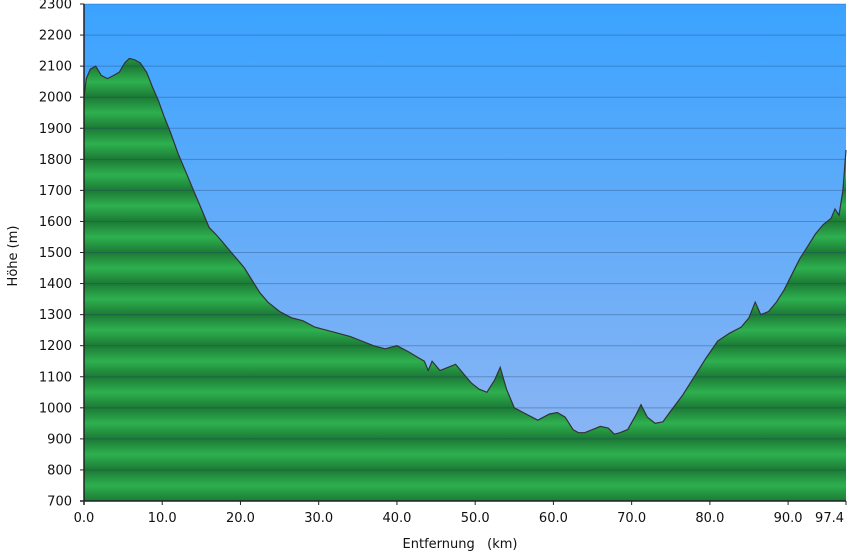 The width and height of the screenshot is (851, 555). What do you see at coordinates (829, 518) in the screenshot?
I see `x-tick-label: 97.4` at bounding box center [829, 518].